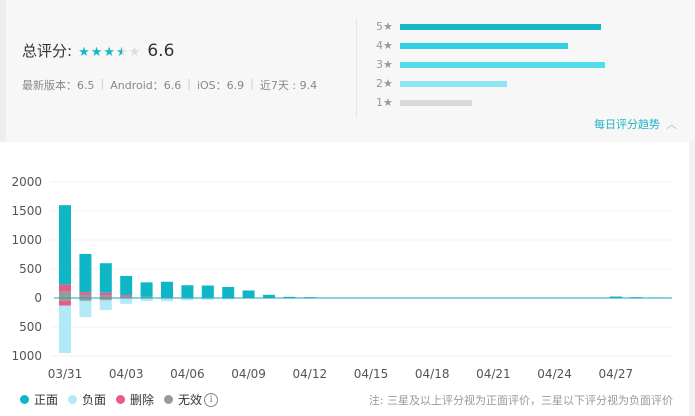 The image size is (695, 416). Describe the element at coordinates (58, 85) in the screenshot. I see `score-breakdown-item: 最新版本：6.5` at that location.